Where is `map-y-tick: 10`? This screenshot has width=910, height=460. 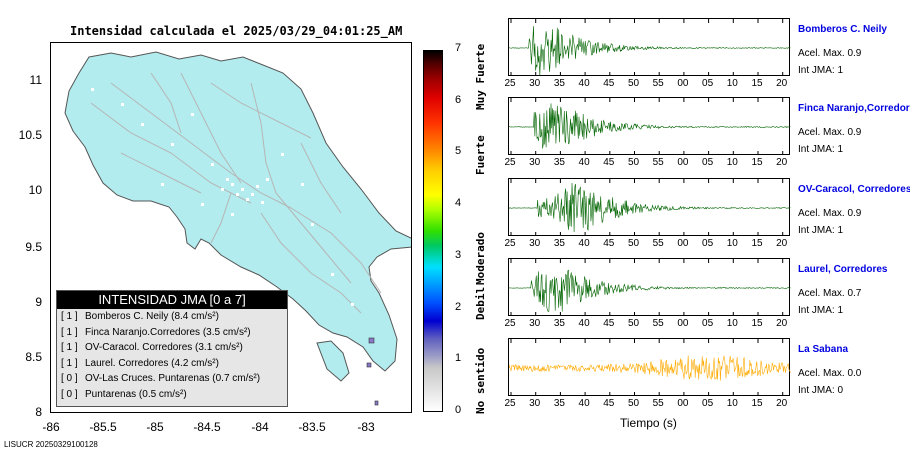
map-y-tick: 10 is located at coordinates (35, 190).